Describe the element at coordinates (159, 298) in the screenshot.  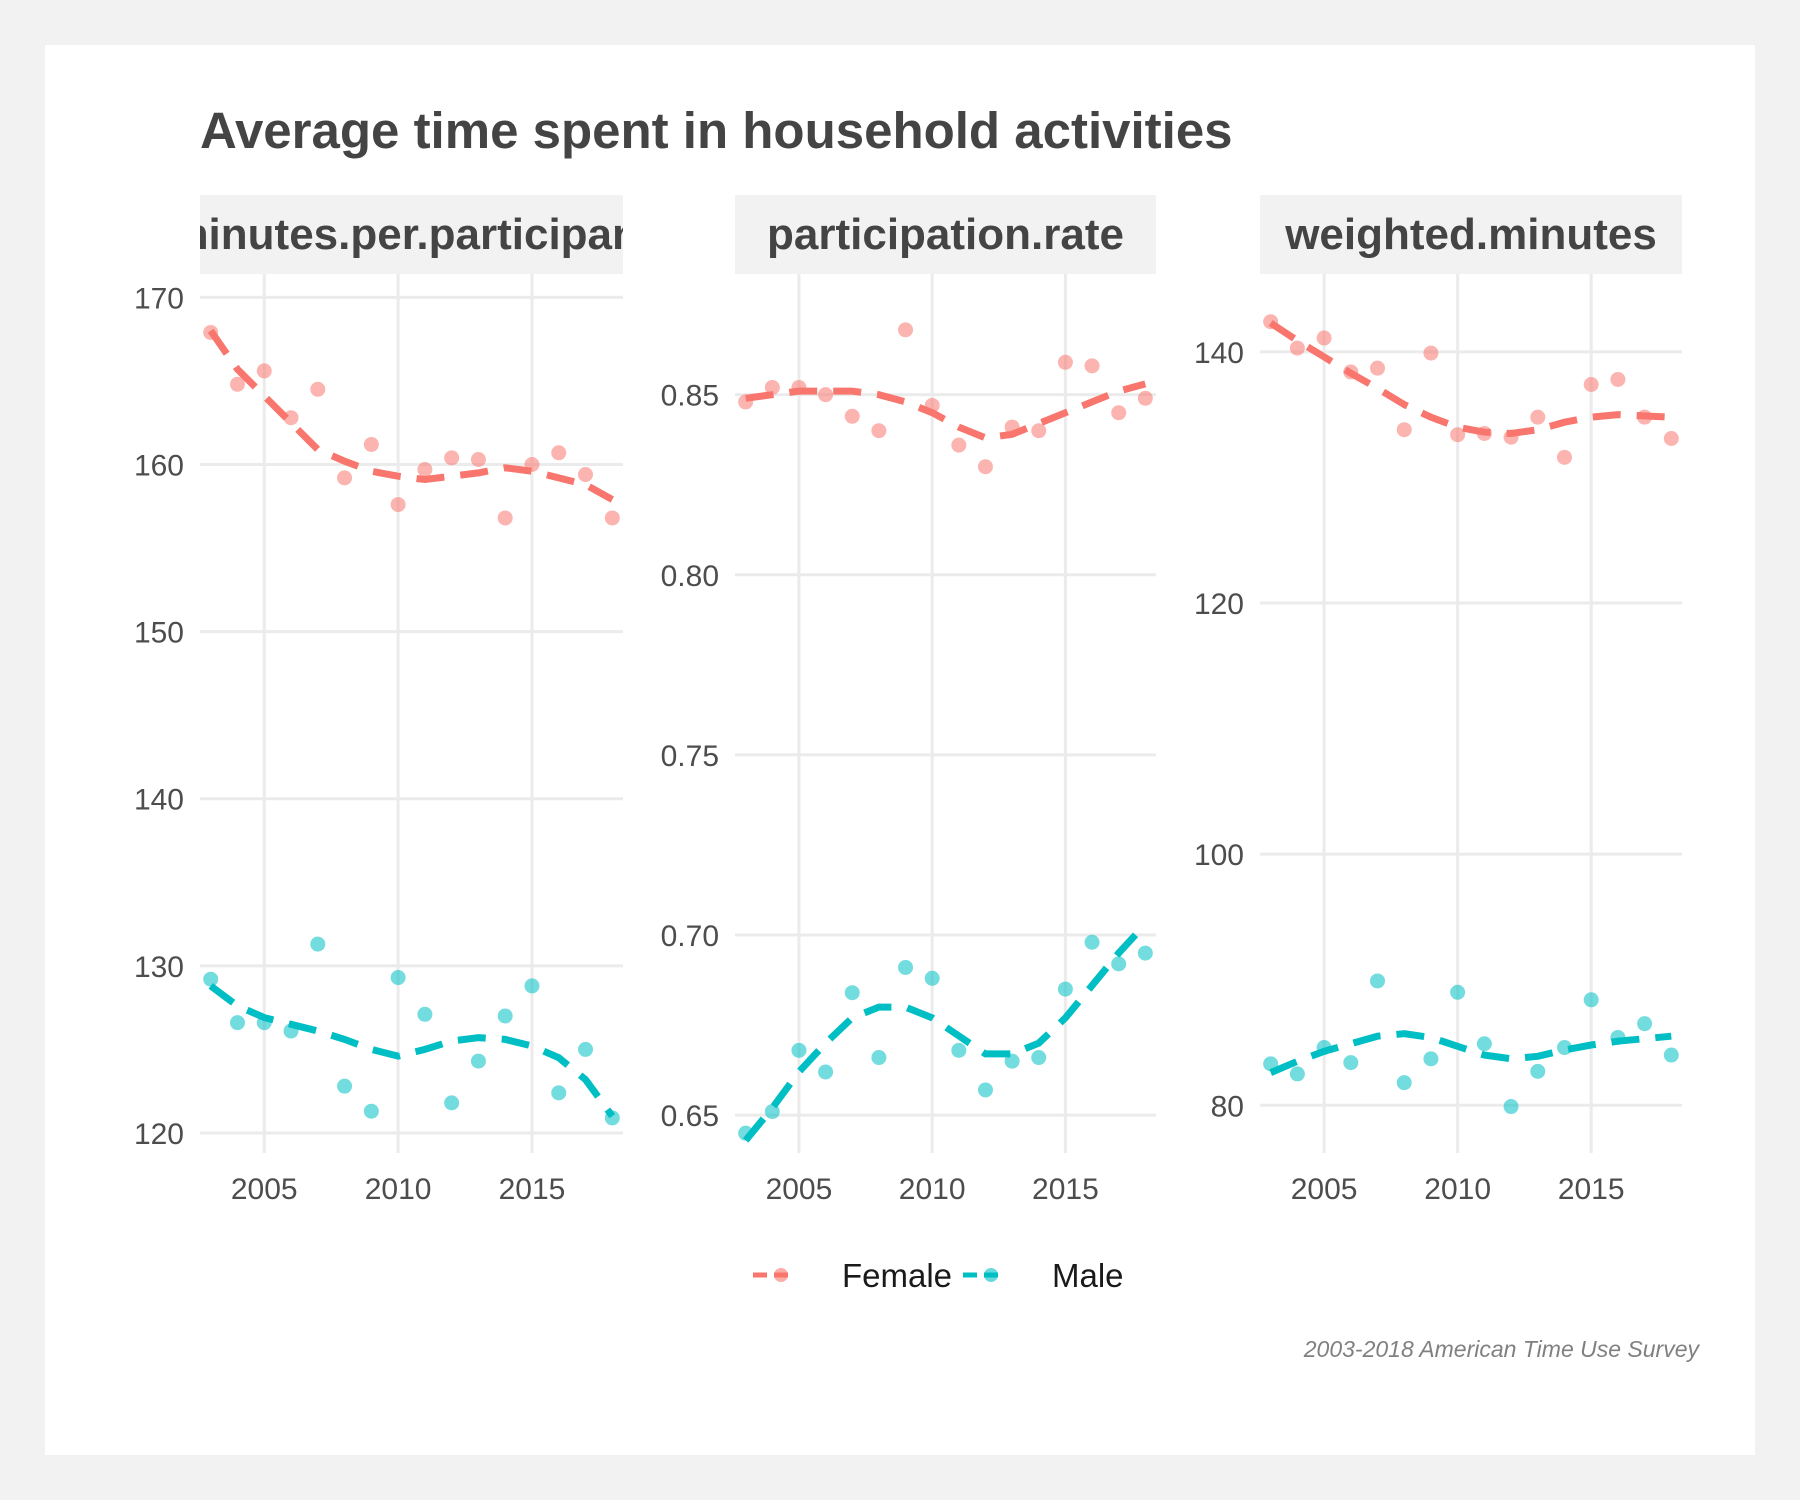
I see `y-tick-label: 170` at that location.